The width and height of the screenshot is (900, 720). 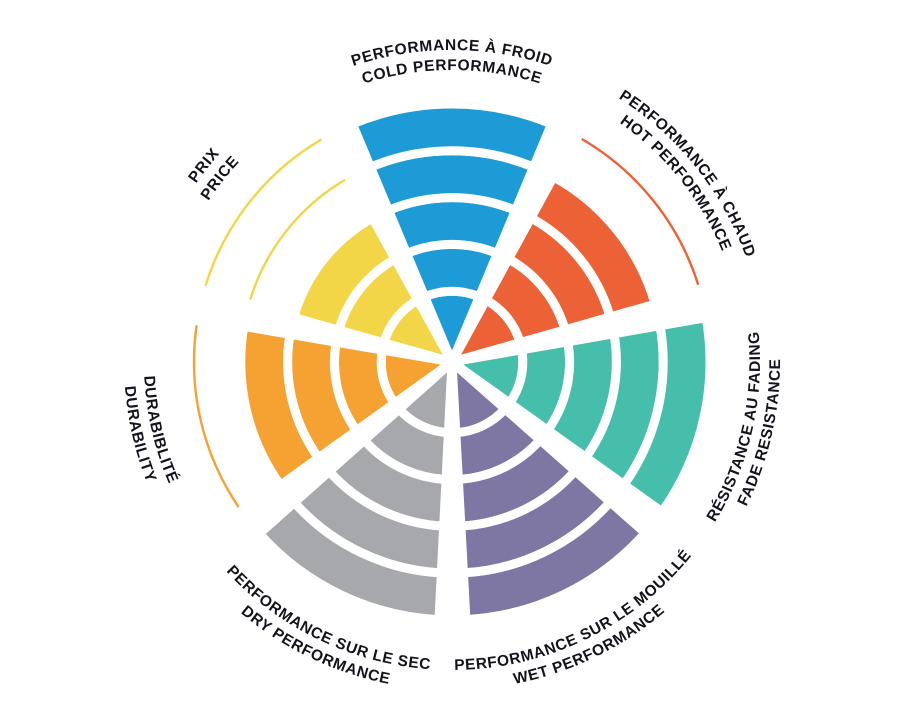 What do you see at coordinates (548, 491) in the screenshot?
I see `wheel-segment-wet-performance` at bounding box center [548, 491].